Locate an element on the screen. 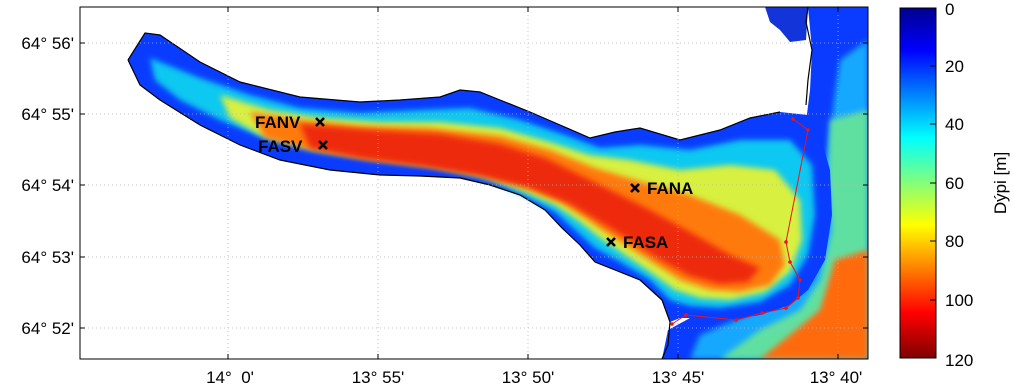  lon-tick-label: 14° 0' is located at coordinates (230, 377).